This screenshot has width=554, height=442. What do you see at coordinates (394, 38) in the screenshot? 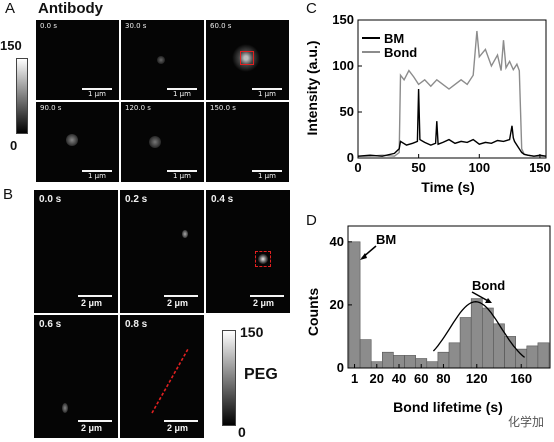
I see `legend-label-bm: BM` at bounding box center [394, 38].